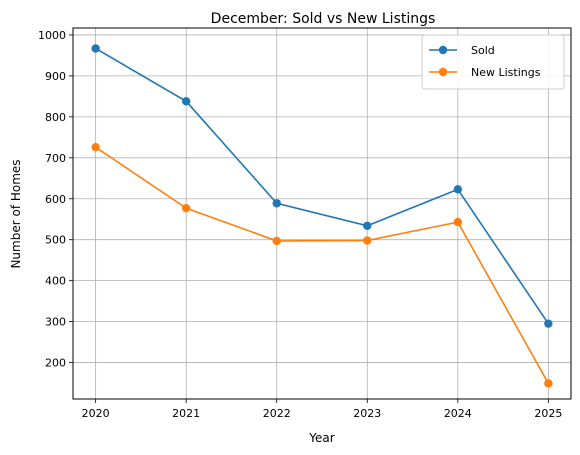 Image resolution: width=580 pixels, height=455 pixels. What do you see at coordinates (55, 76) in the screenshot?
I see `y-tick-label: 900` at bounding box center [55, 76].